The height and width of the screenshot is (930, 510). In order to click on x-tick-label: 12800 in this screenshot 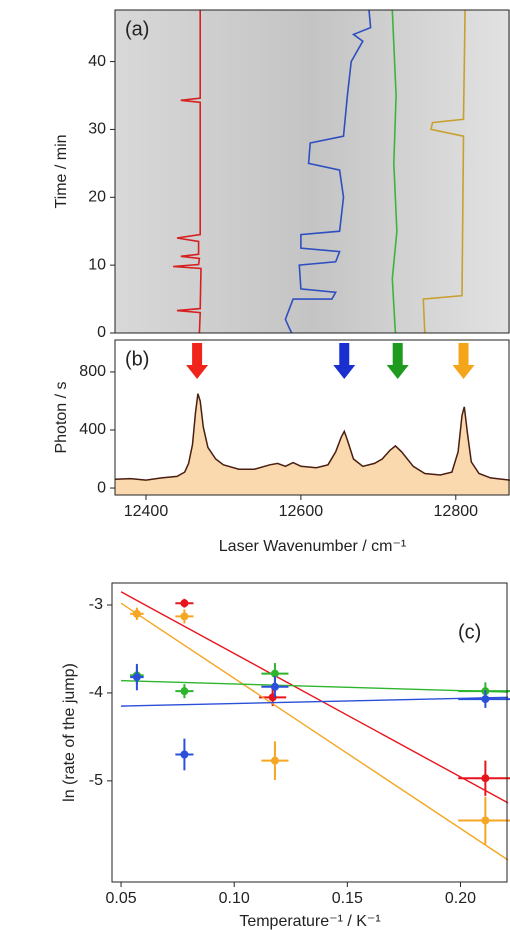, I will do `click(456, 511)`.